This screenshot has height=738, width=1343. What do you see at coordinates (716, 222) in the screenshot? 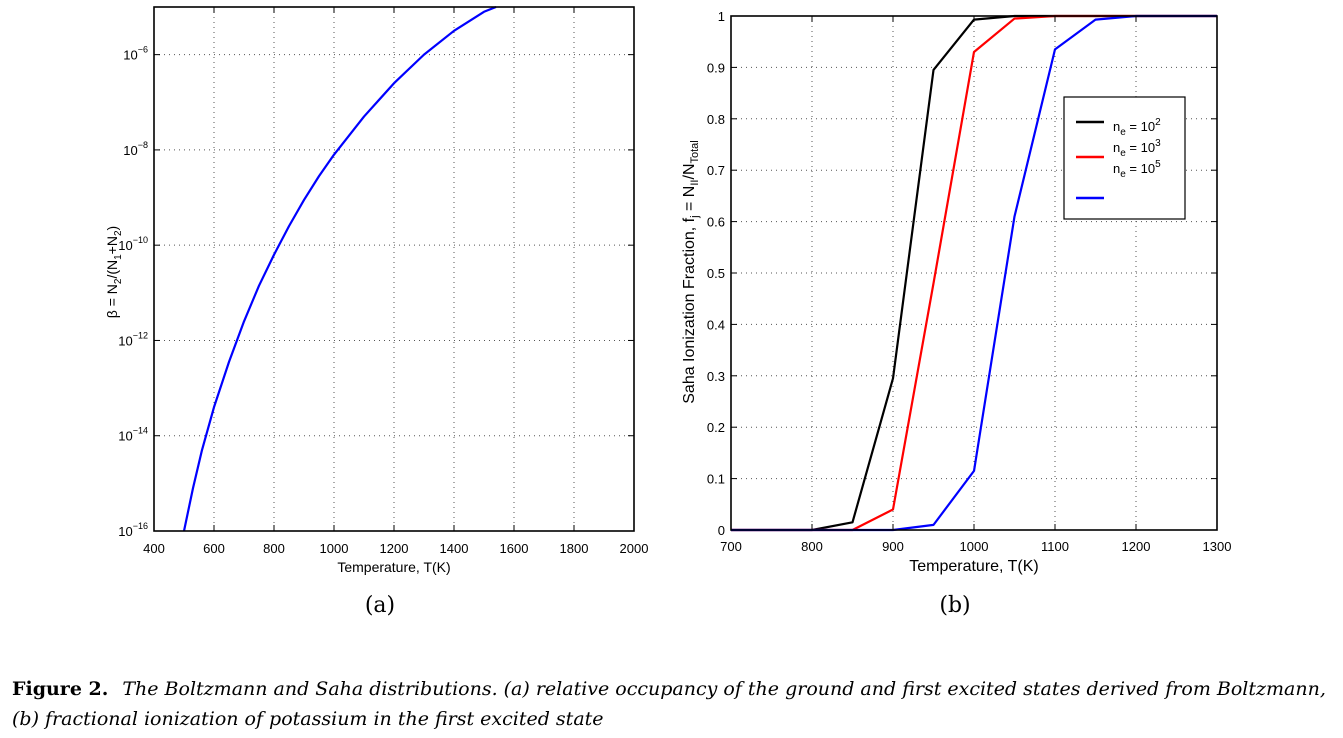
I see `chart-b-y-tick-label: 0.6` at bounding box center [716, 222].